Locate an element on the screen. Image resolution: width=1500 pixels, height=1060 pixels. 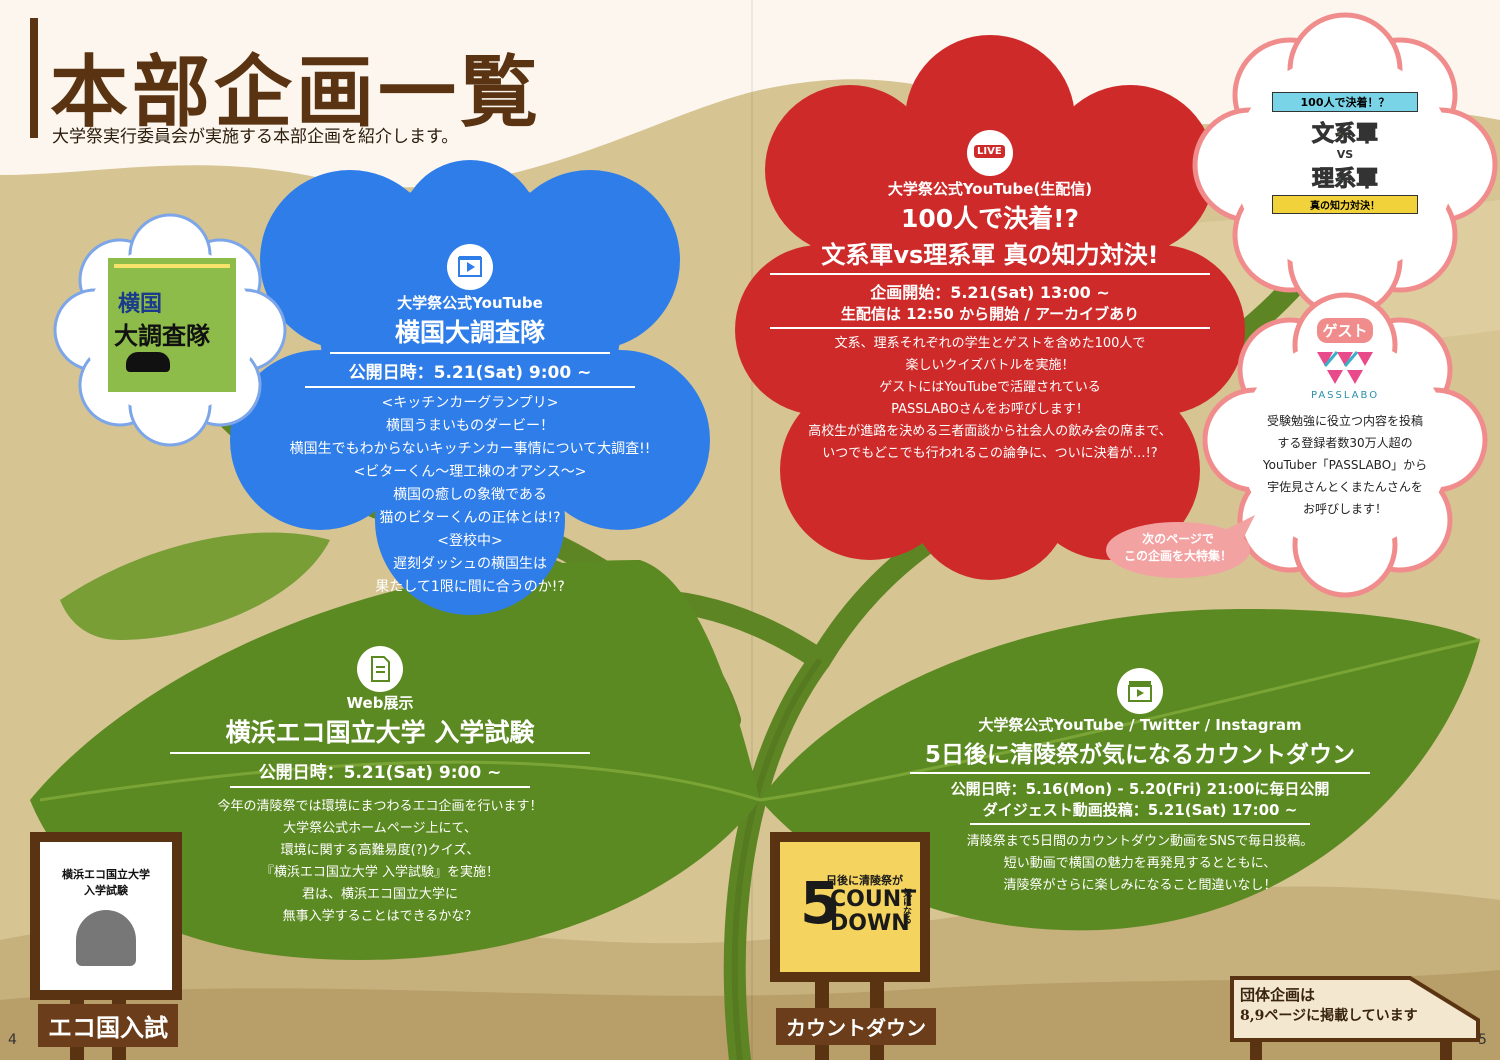
countdown-down: DOWN is located at coordinates (870, 923).